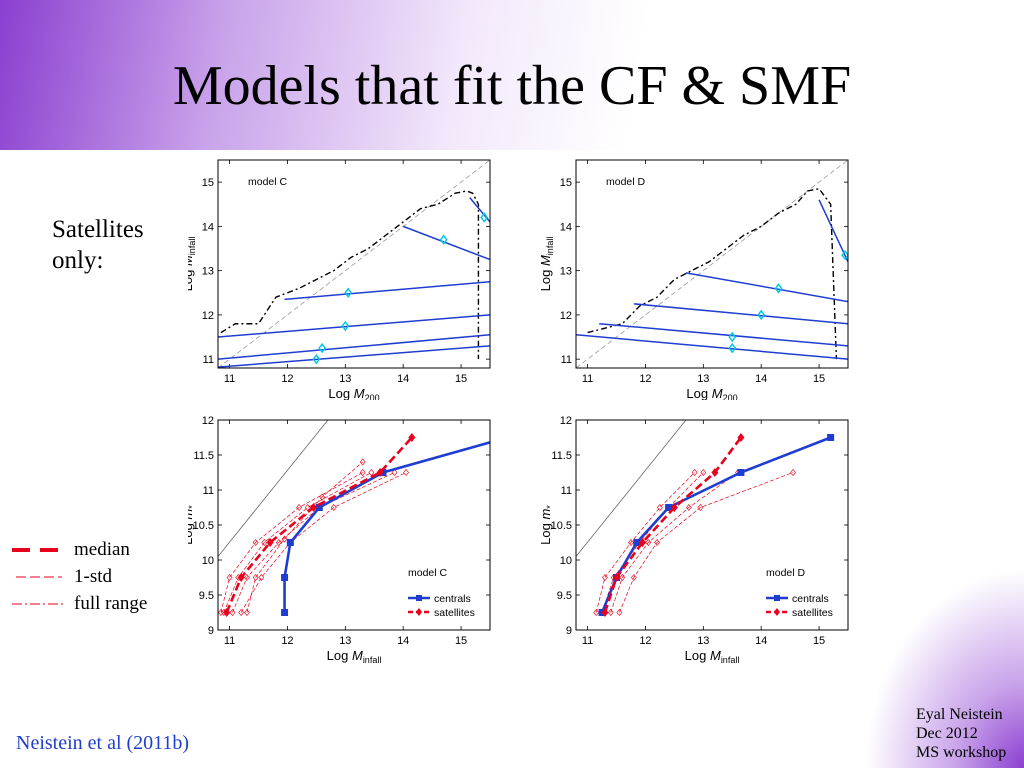 The image size is (1024, 768). Describe the element at coordinates (545, 278) in the screenshot. I see `y-axis-label-text: Log` at that location.